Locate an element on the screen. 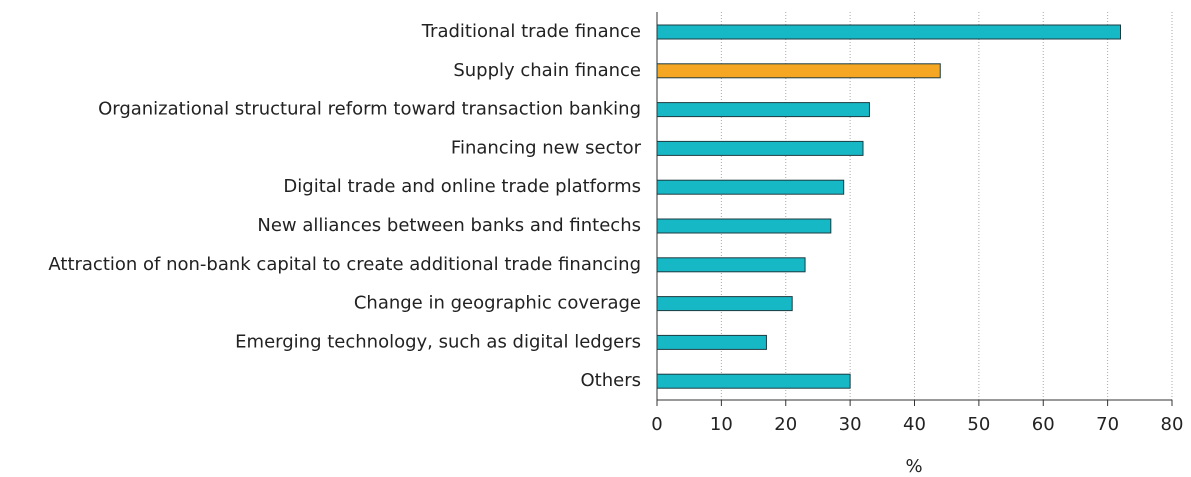  y-tick-label: Change in geographic coverage is located at coordinates (497, 303).